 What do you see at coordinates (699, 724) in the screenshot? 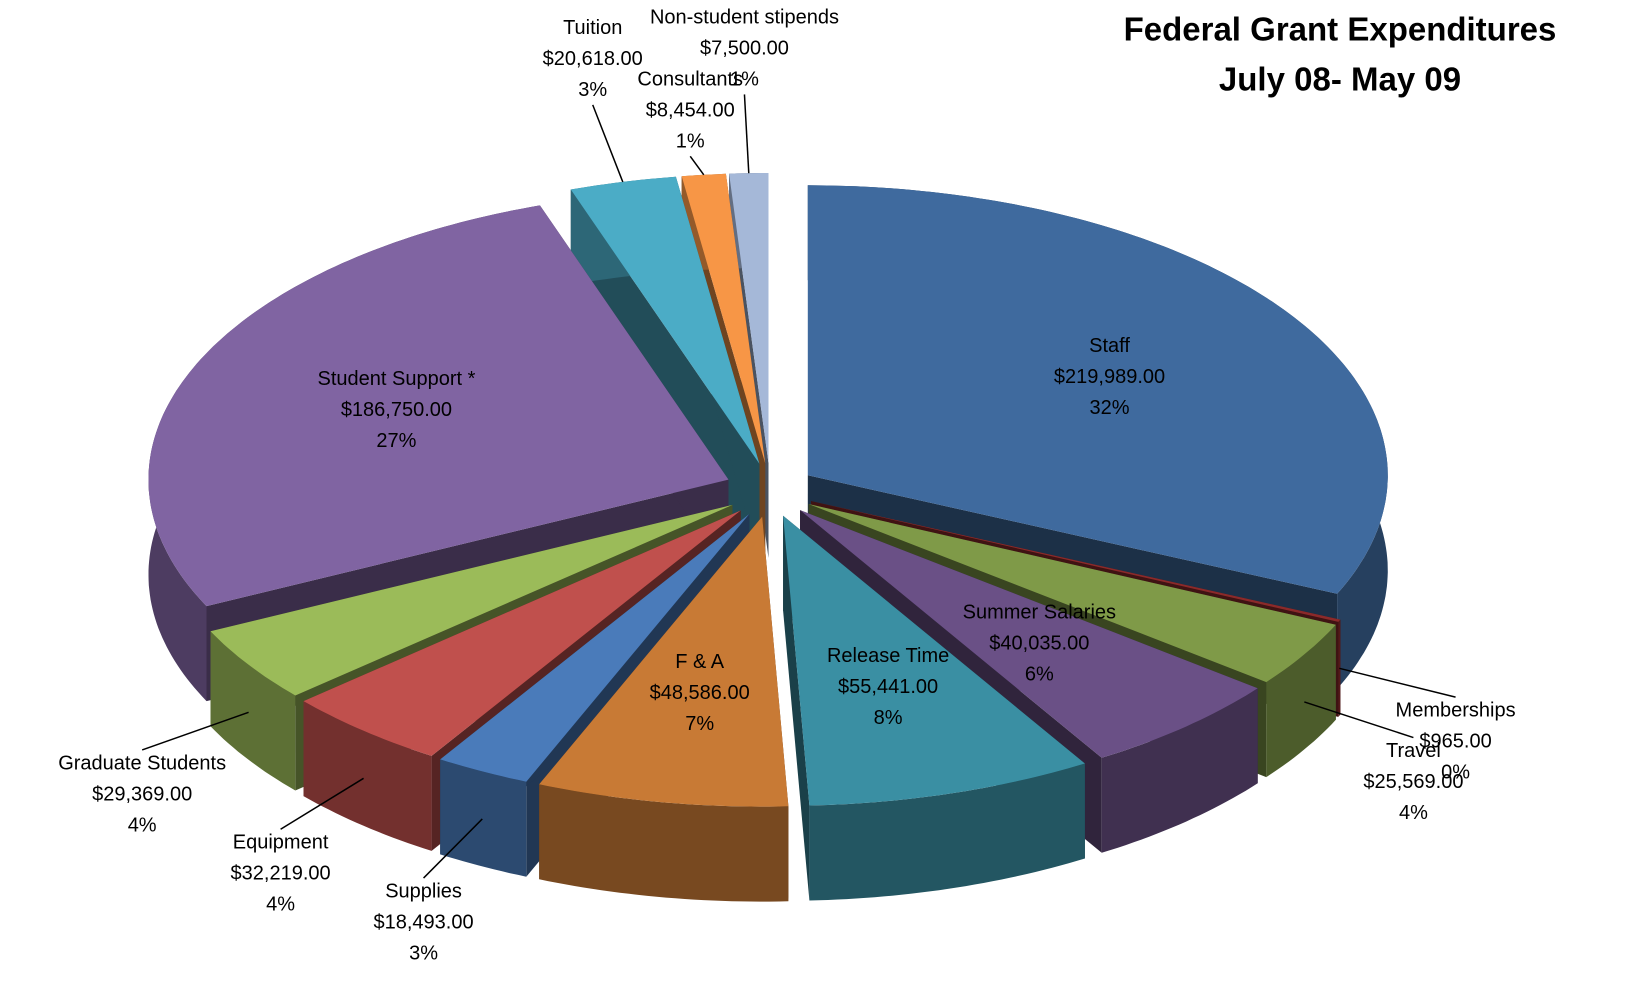
I see `data-label: 7%` at bounding box center [699, 724].